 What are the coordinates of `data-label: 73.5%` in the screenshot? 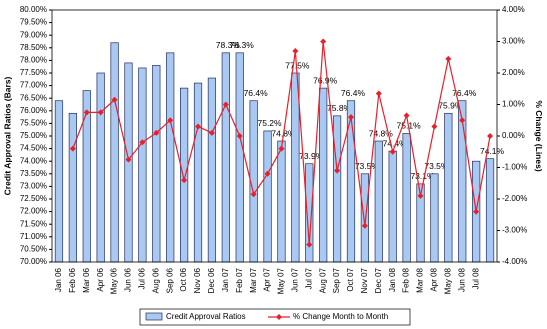 It's located at (436, 166).